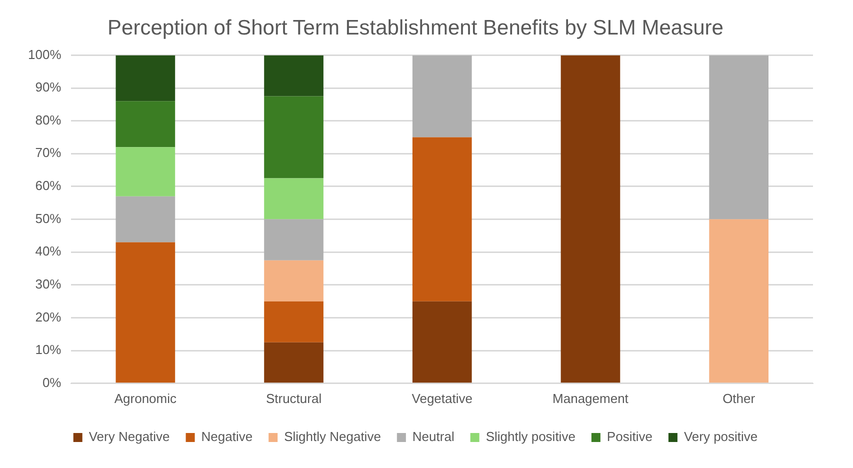 The width and height of the screenshot is (853, 468). Describe the element at coordinates (442, 398) in the screenshot. I see `x-tick-label: Vegetative` at that location.